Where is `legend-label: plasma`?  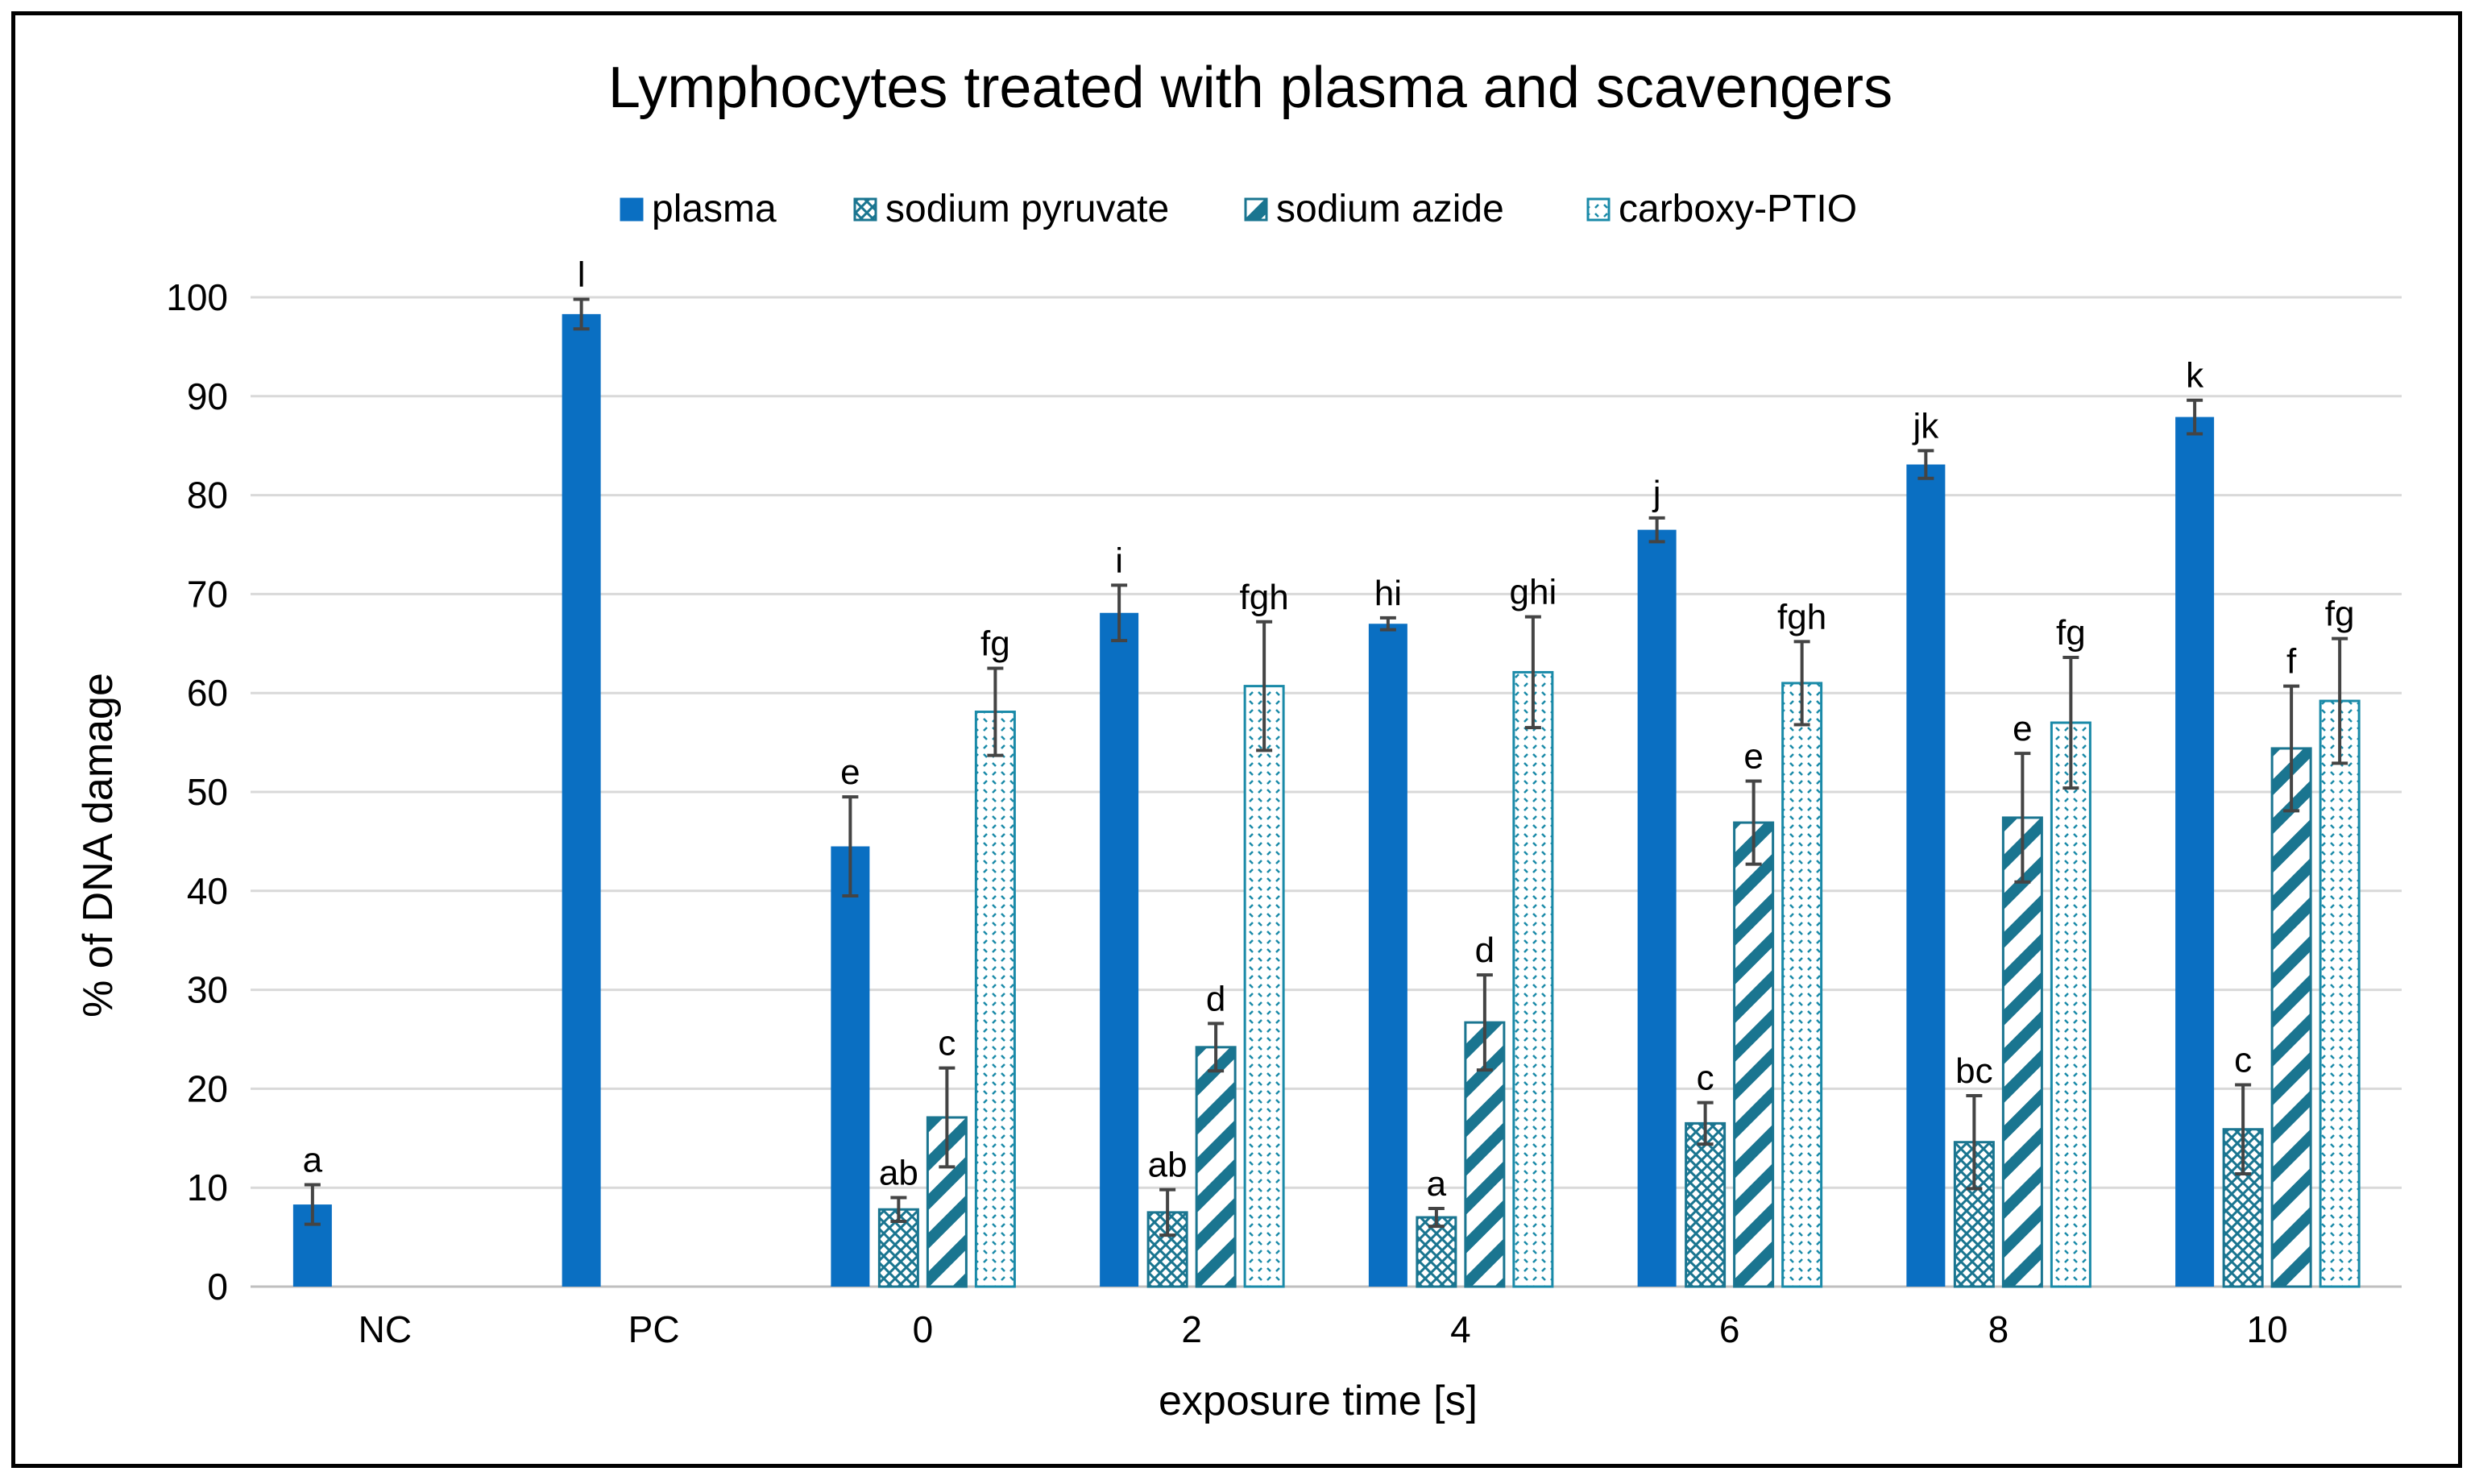
legend-label: plasma is located at coordinates (714, 209).